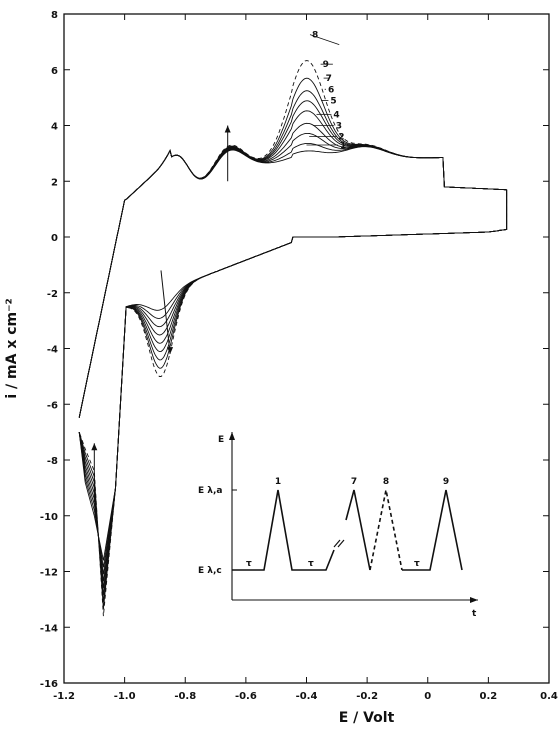  What do you see at coordinates (341, 138) in the screenshot?
I see `curve-label-2: 2` at bounding box center [341, 138].